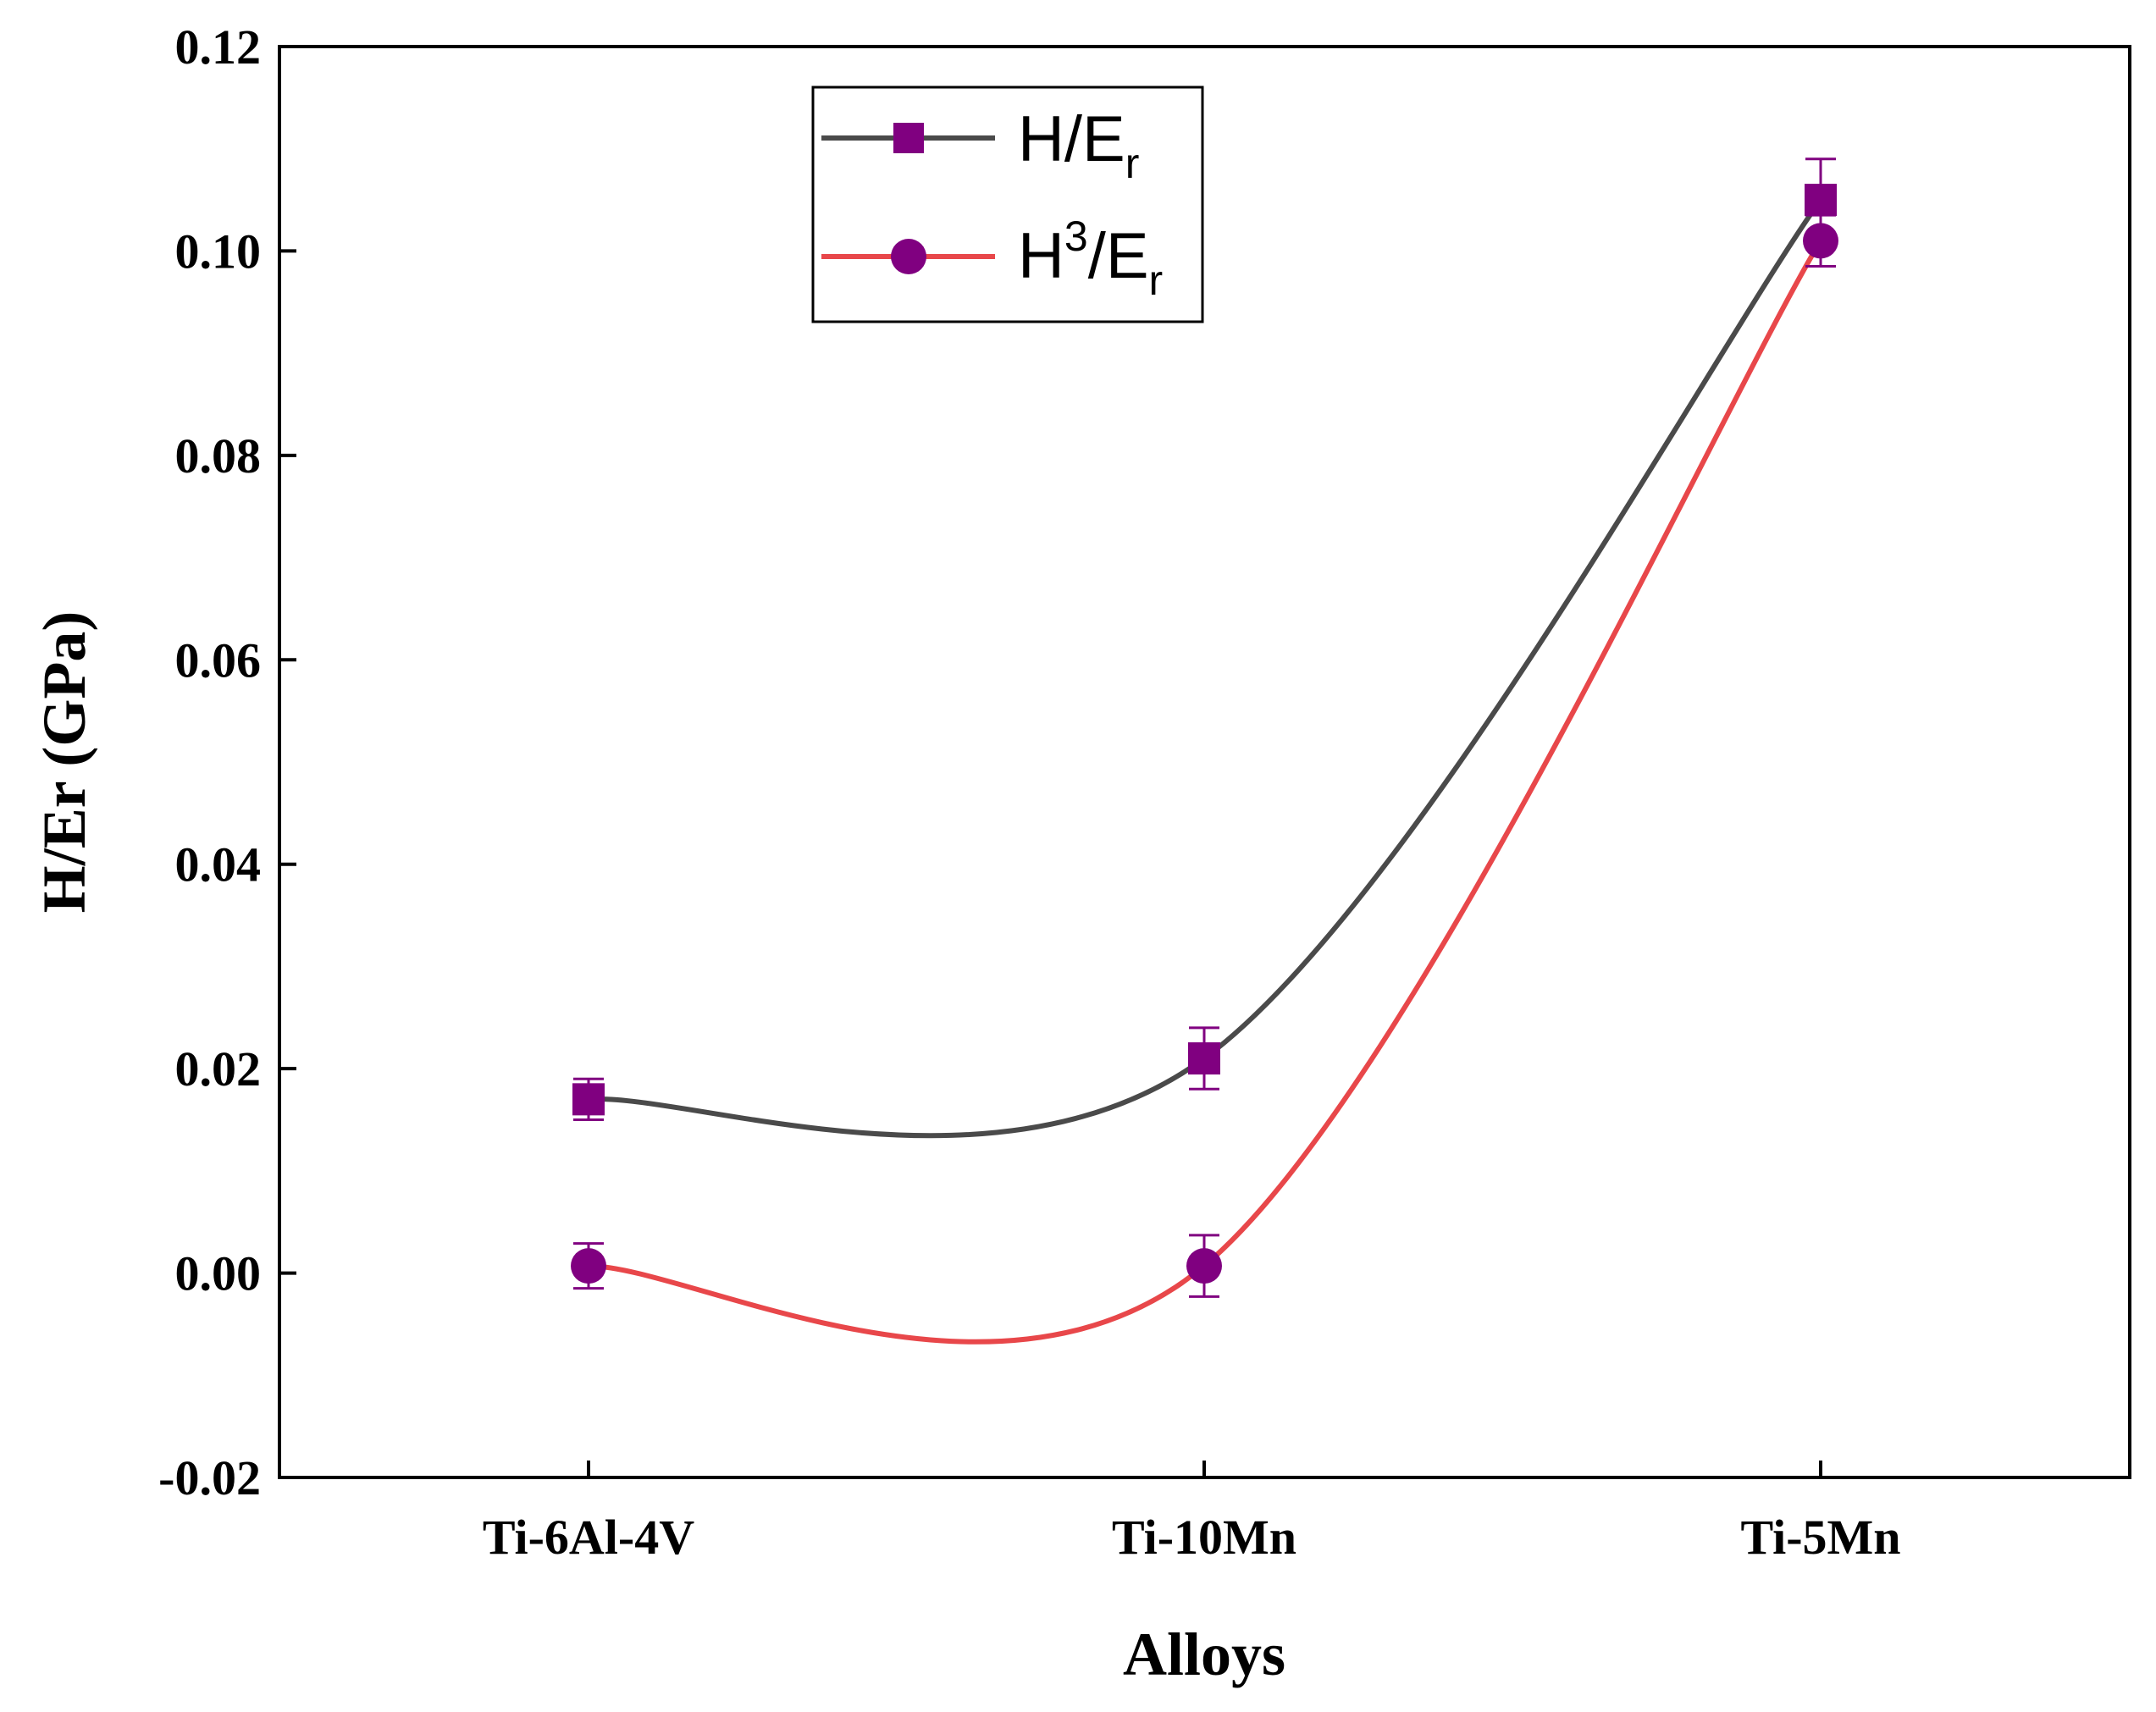  Describe the element at coordinates (1820, 1537) in the screenshot. I see `x-tick-label: Ti-5Mn` at that location.